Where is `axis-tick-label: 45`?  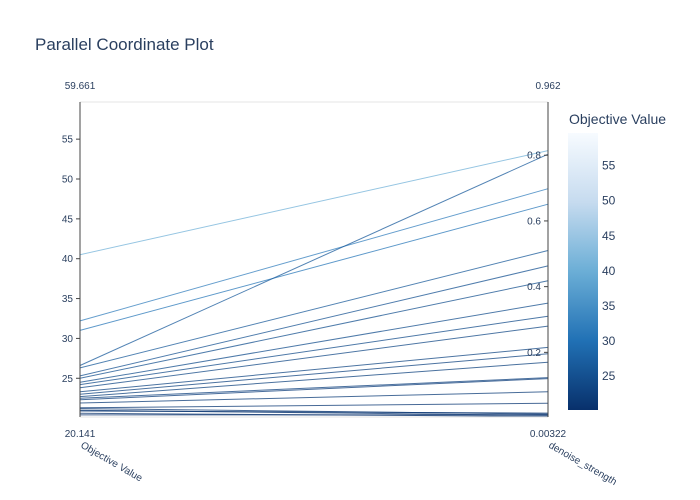
axis-tick-label: 45 is located at coordinates (68, 219).